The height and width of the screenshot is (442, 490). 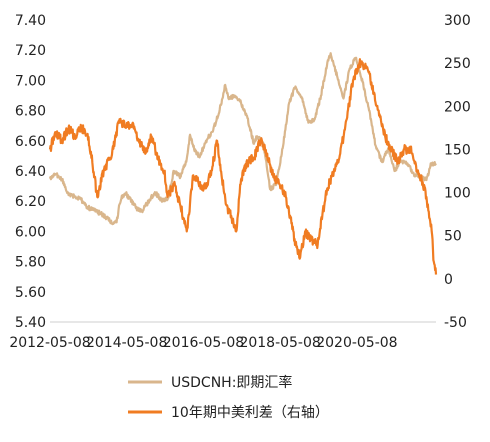 I want to click on left-tick-label: 5.60, so click(x=30, y=293).